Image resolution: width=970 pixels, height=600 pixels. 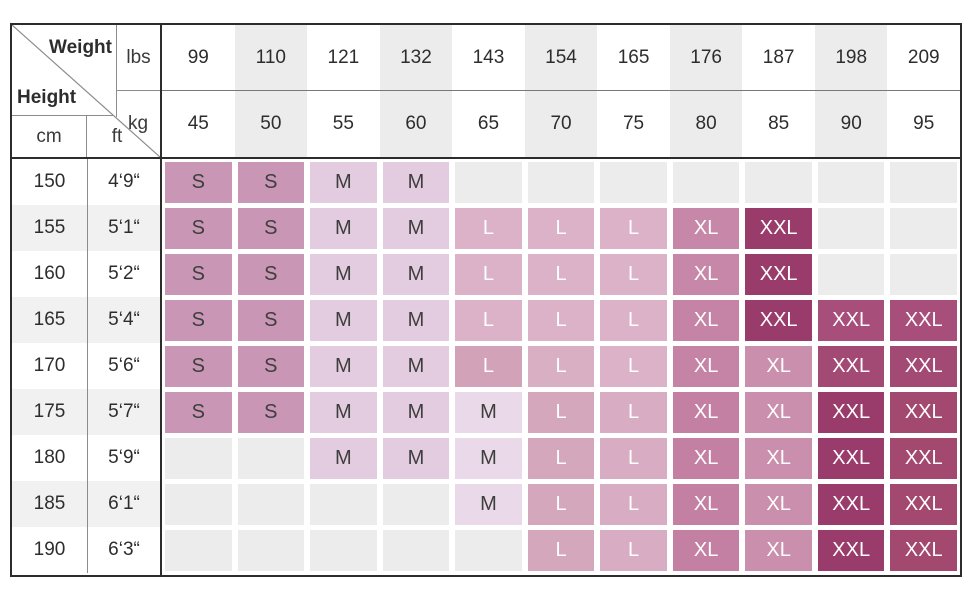 What do you see at coordinates (49, 411) in the screenshot?
I see `height-cm-value: 175` at bounding box center [49, 411].